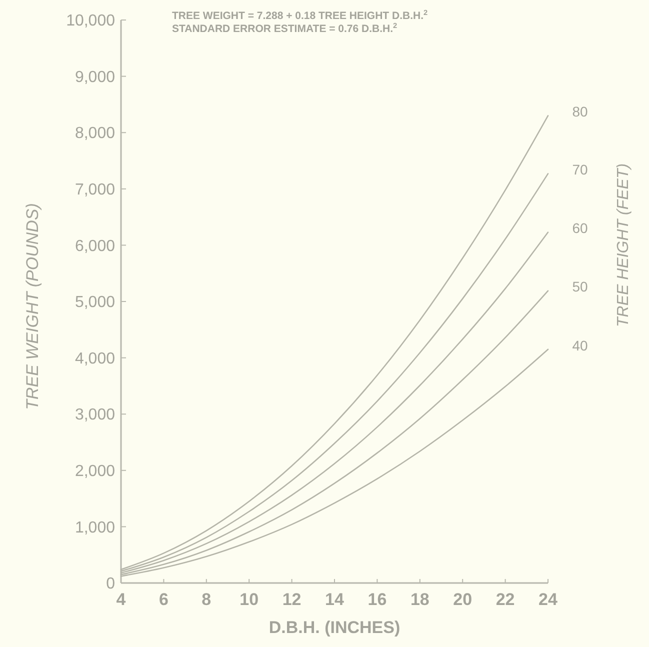 The image size is (649, 647). What do you see at coordinates (95, 190) in the screenshot?
I see `y-tick-label: 7,000` at bounding box center [95, 190].